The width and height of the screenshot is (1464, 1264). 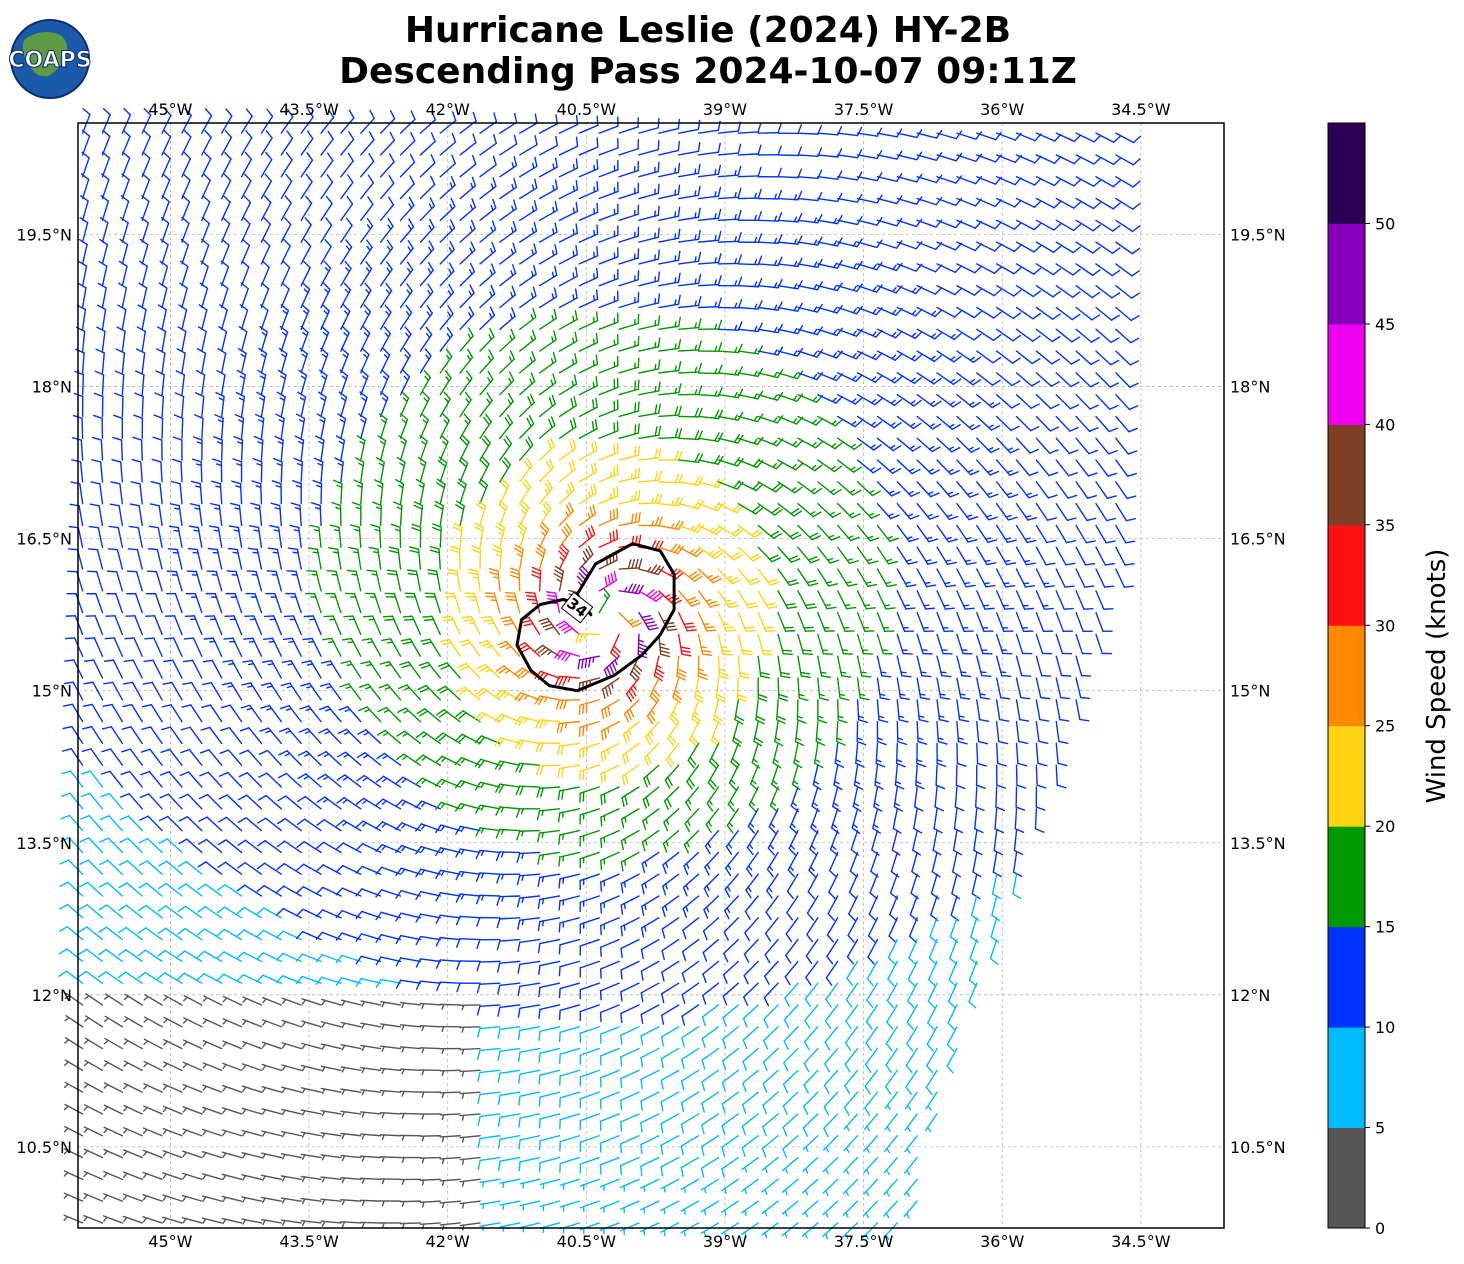 What do you see at coordinates (587, 109) in the screenshot?
I see `lon-tick-label-top: 40.5°W` at bounding box center [587, 109].